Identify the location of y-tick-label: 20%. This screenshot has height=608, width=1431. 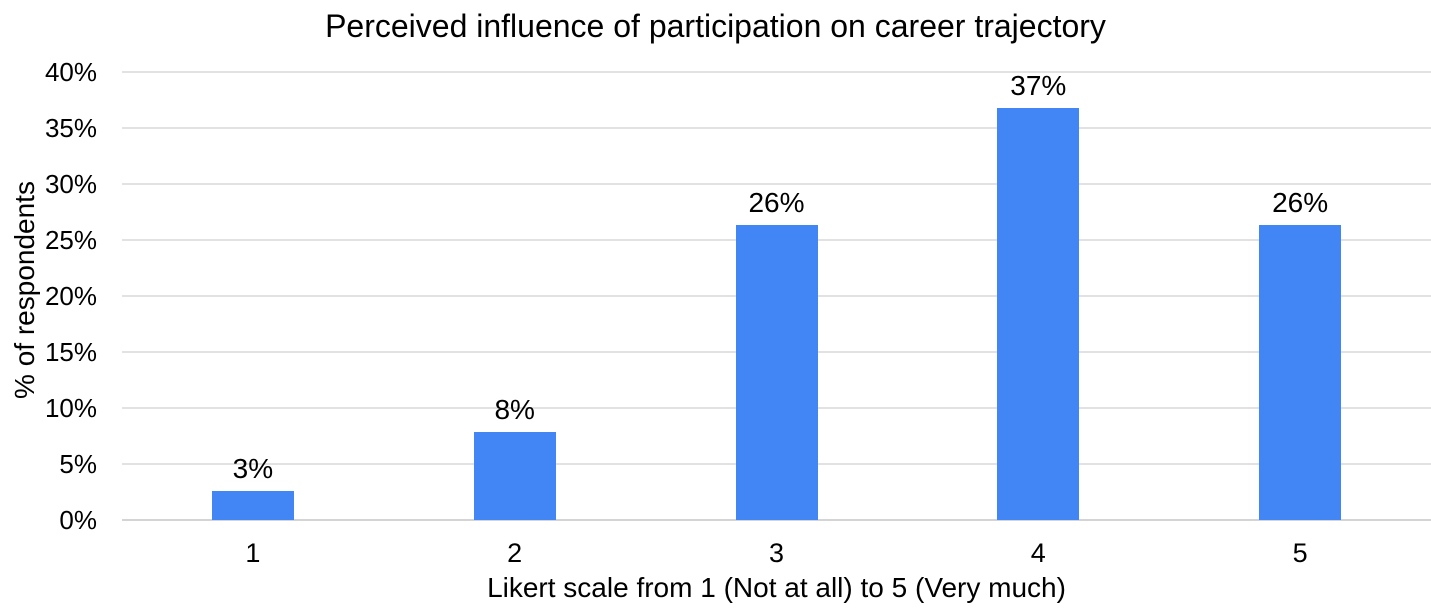
(70, 296).